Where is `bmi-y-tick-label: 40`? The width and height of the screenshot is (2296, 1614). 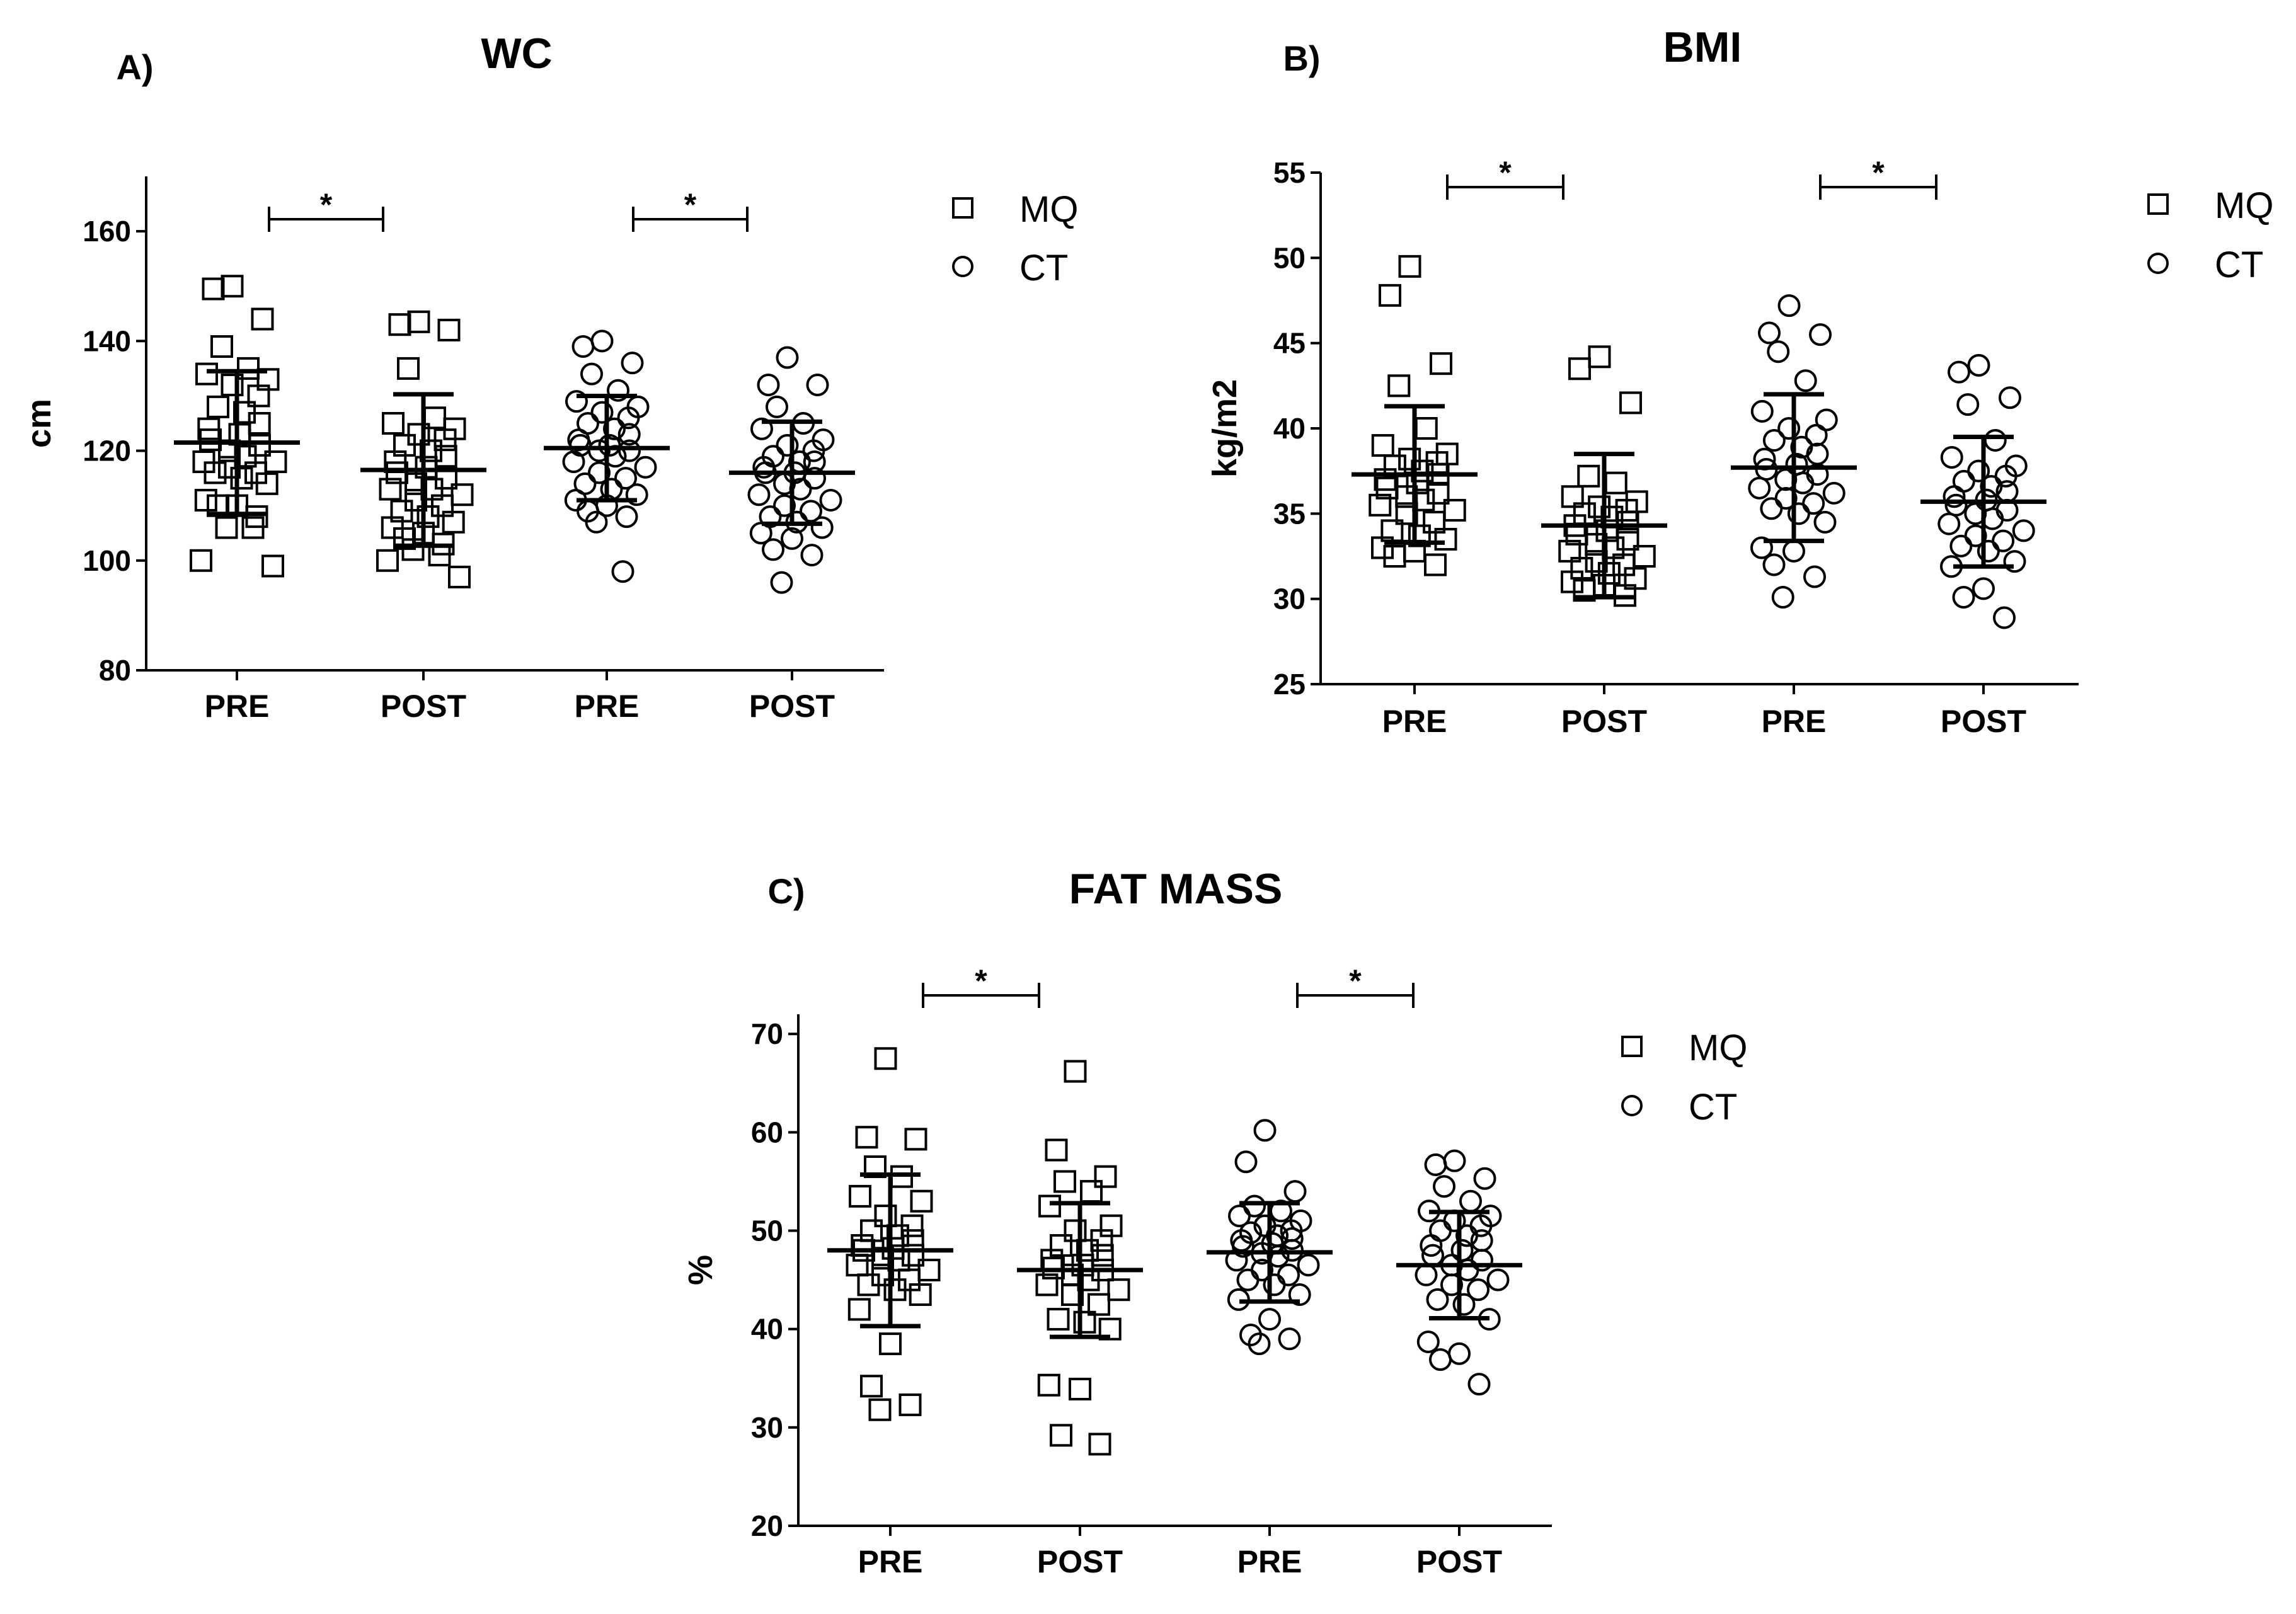
bmi-y-tick-label: 40 is located at coordinates (1289, 428).